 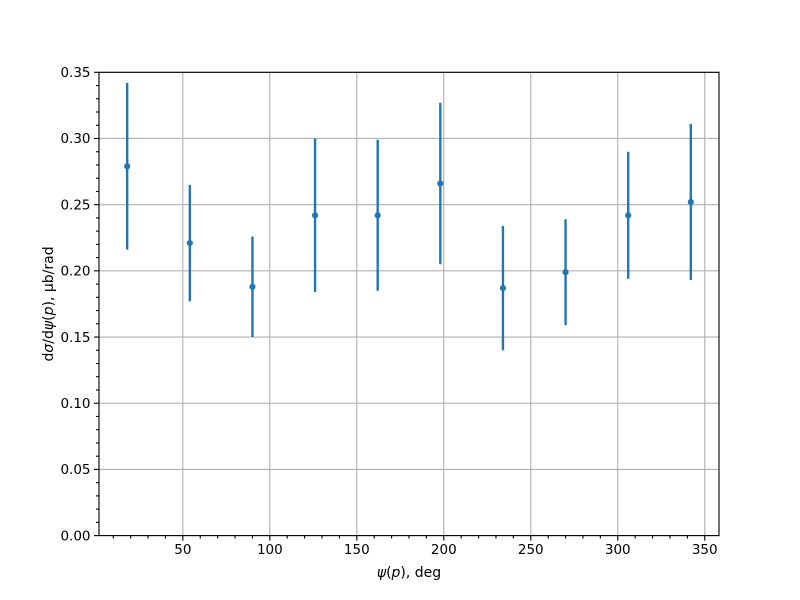 I want to click on x-tick-label: 50, so click(x=182, y=550).